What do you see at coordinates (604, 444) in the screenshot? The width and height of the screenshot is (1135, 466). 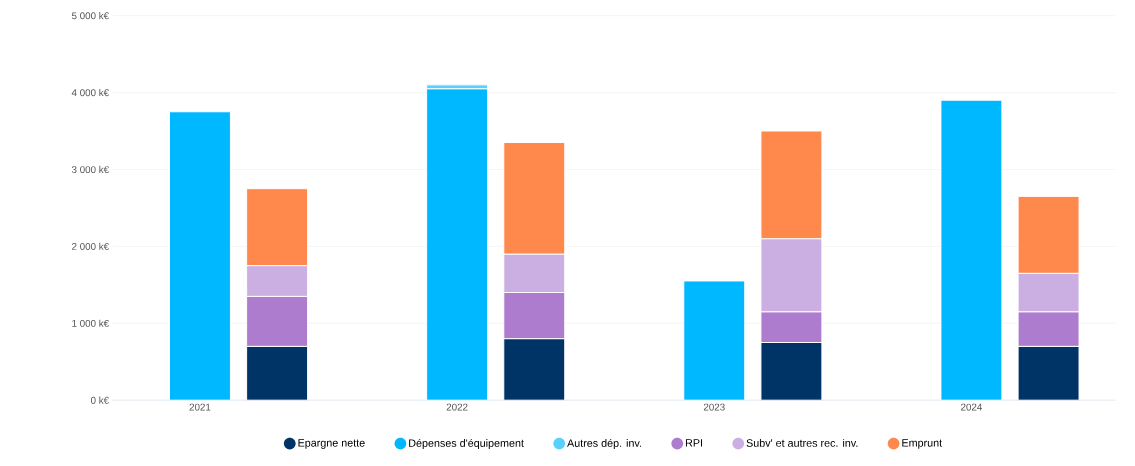 I see `legend-label: Autres dép. inv.` at bounding box center [604, 444].